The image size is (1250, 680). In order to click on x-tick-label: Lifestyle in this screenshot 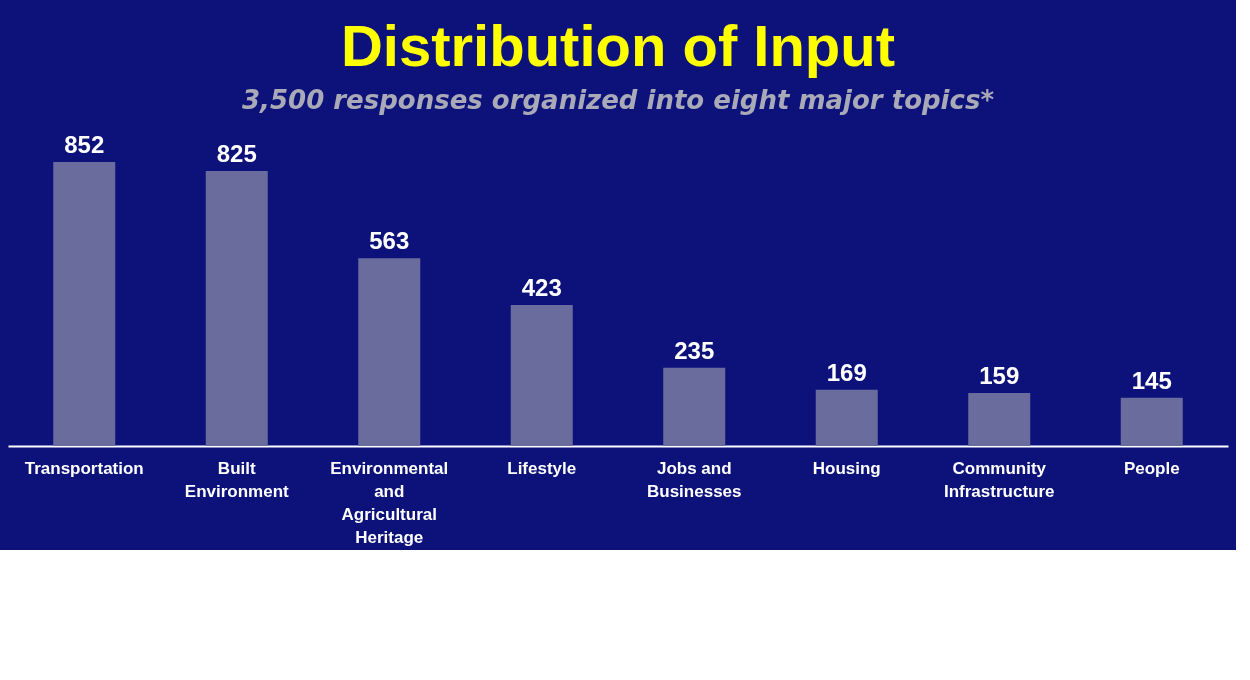, I will do `click(542, 468)`.